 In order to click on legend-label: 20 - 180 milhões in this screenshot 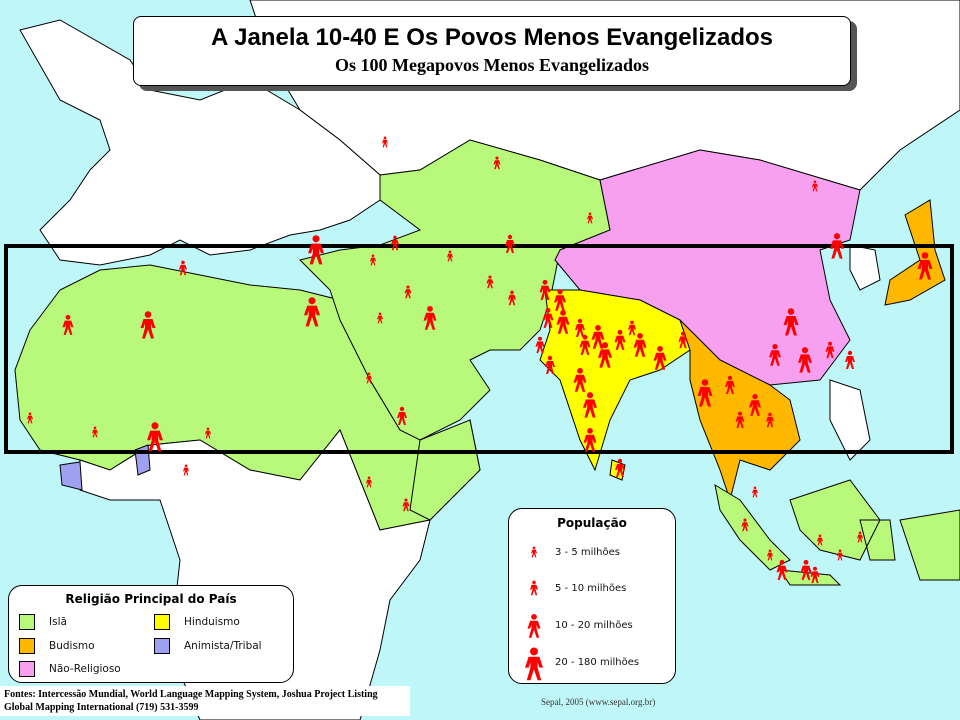, I will do `click(597, 662)`.